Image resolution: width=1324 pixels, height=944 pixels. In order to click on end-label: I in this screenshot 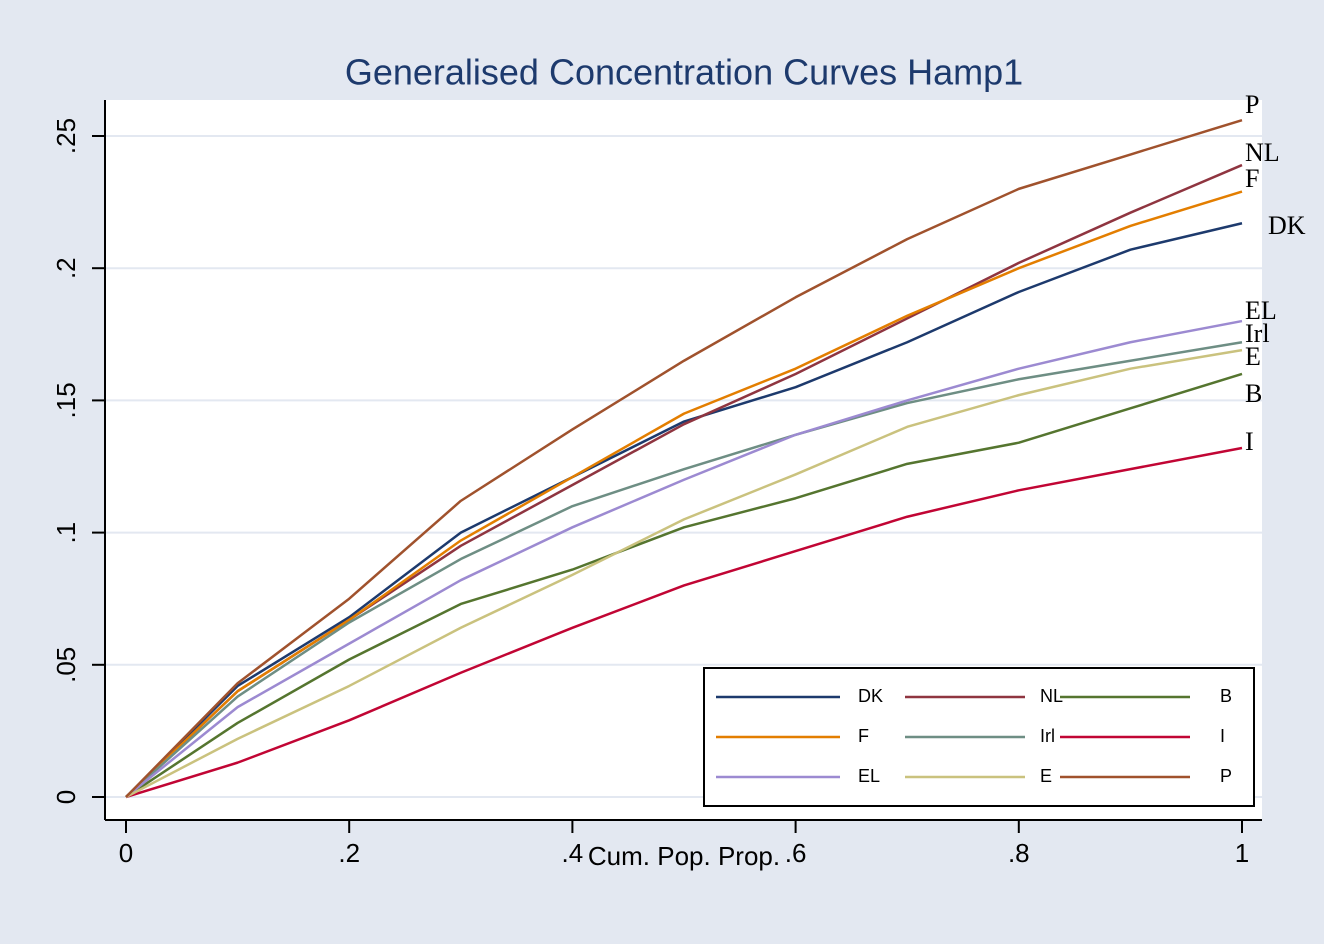, I will do `click(1249, 441)`.